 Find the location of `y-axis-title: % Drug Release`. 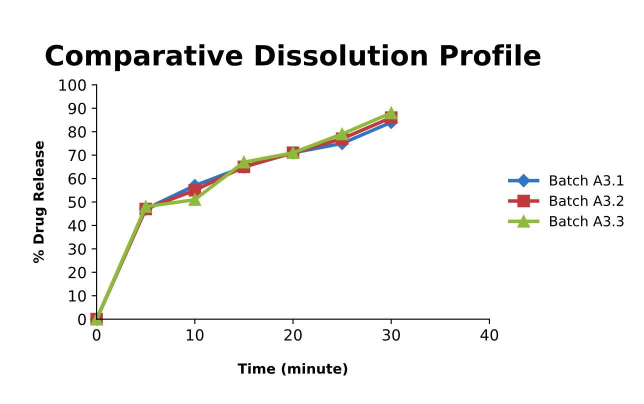

y-axis-title: % Drug Release is located at coordinates (40, 202).